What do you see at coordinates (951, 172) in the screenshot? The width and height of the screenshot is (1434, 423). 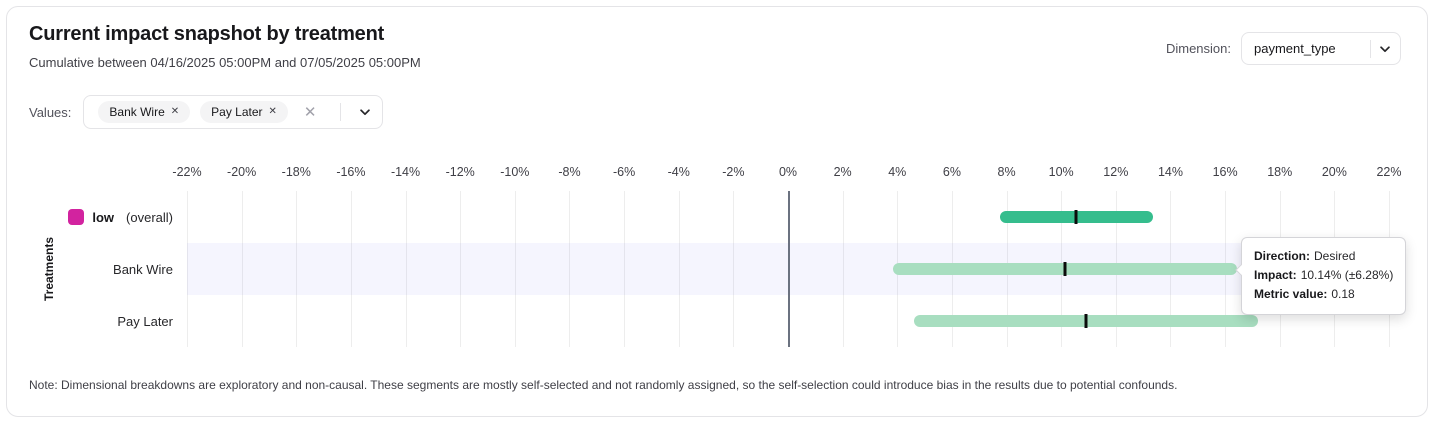 I see `x-tick-label: 6%` at bounding box center [951, 172].